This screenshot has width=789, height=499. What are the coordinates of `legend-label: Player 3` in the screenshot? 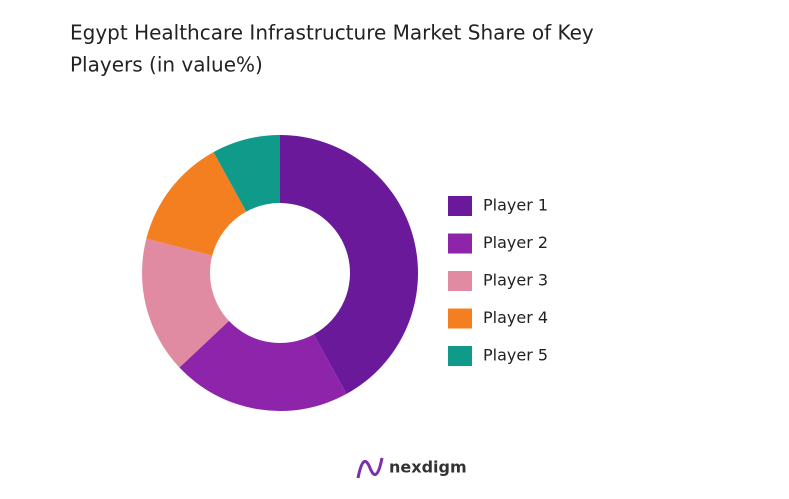 It's located at (515, 280).